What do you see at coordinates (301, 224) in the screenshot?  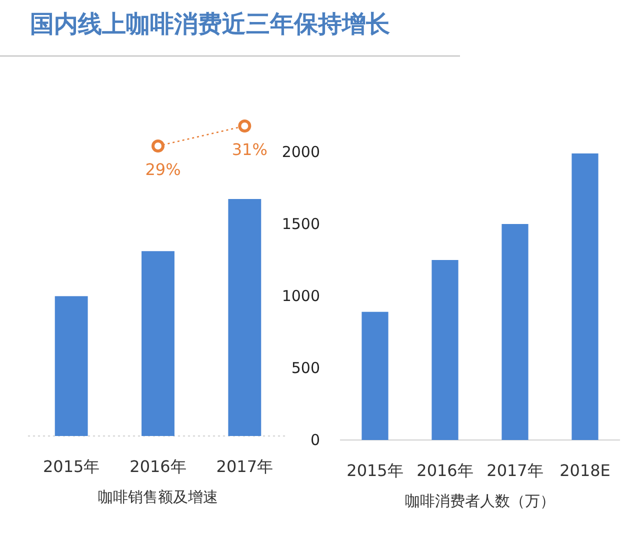 I see `y-tick-label: 1500` at bounding box center [301, 224].